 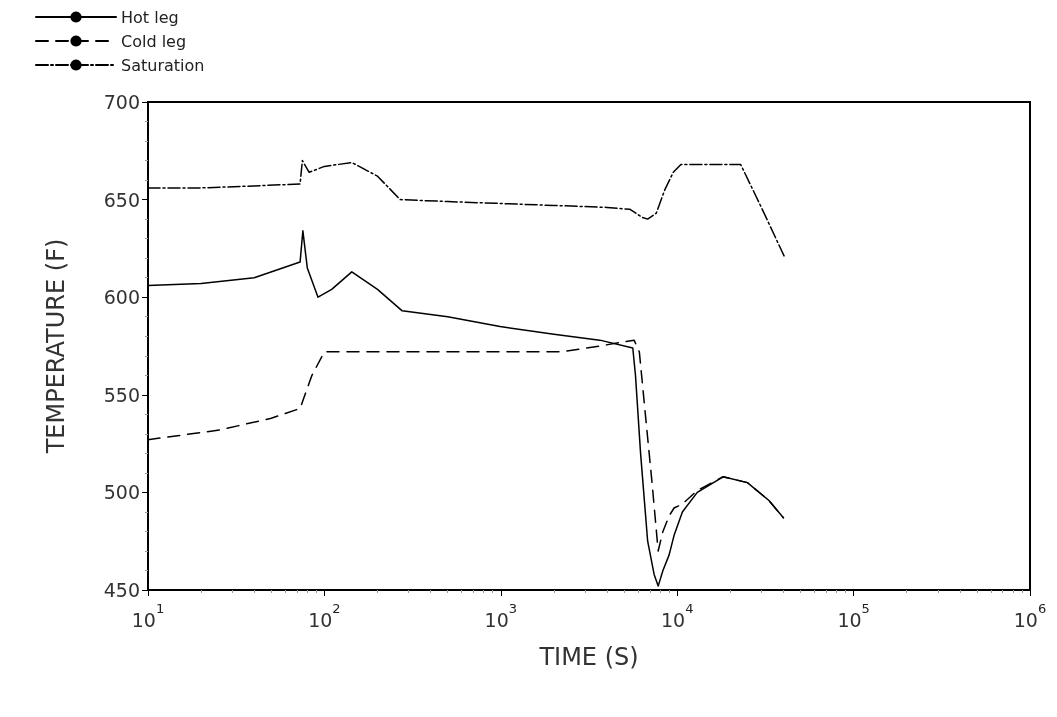 I want to click on y-tick-label: 550, so click(x=121, y=394).